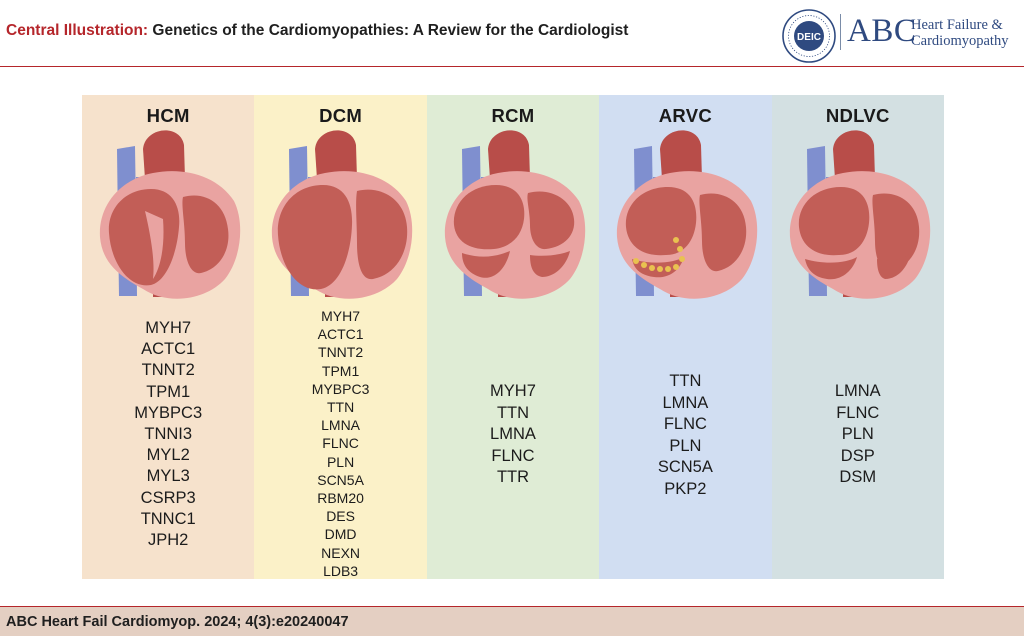  What do you see at coordinates (512, 66) in the screenshot?
I see `header-divider` at bounding box center [512, 66].